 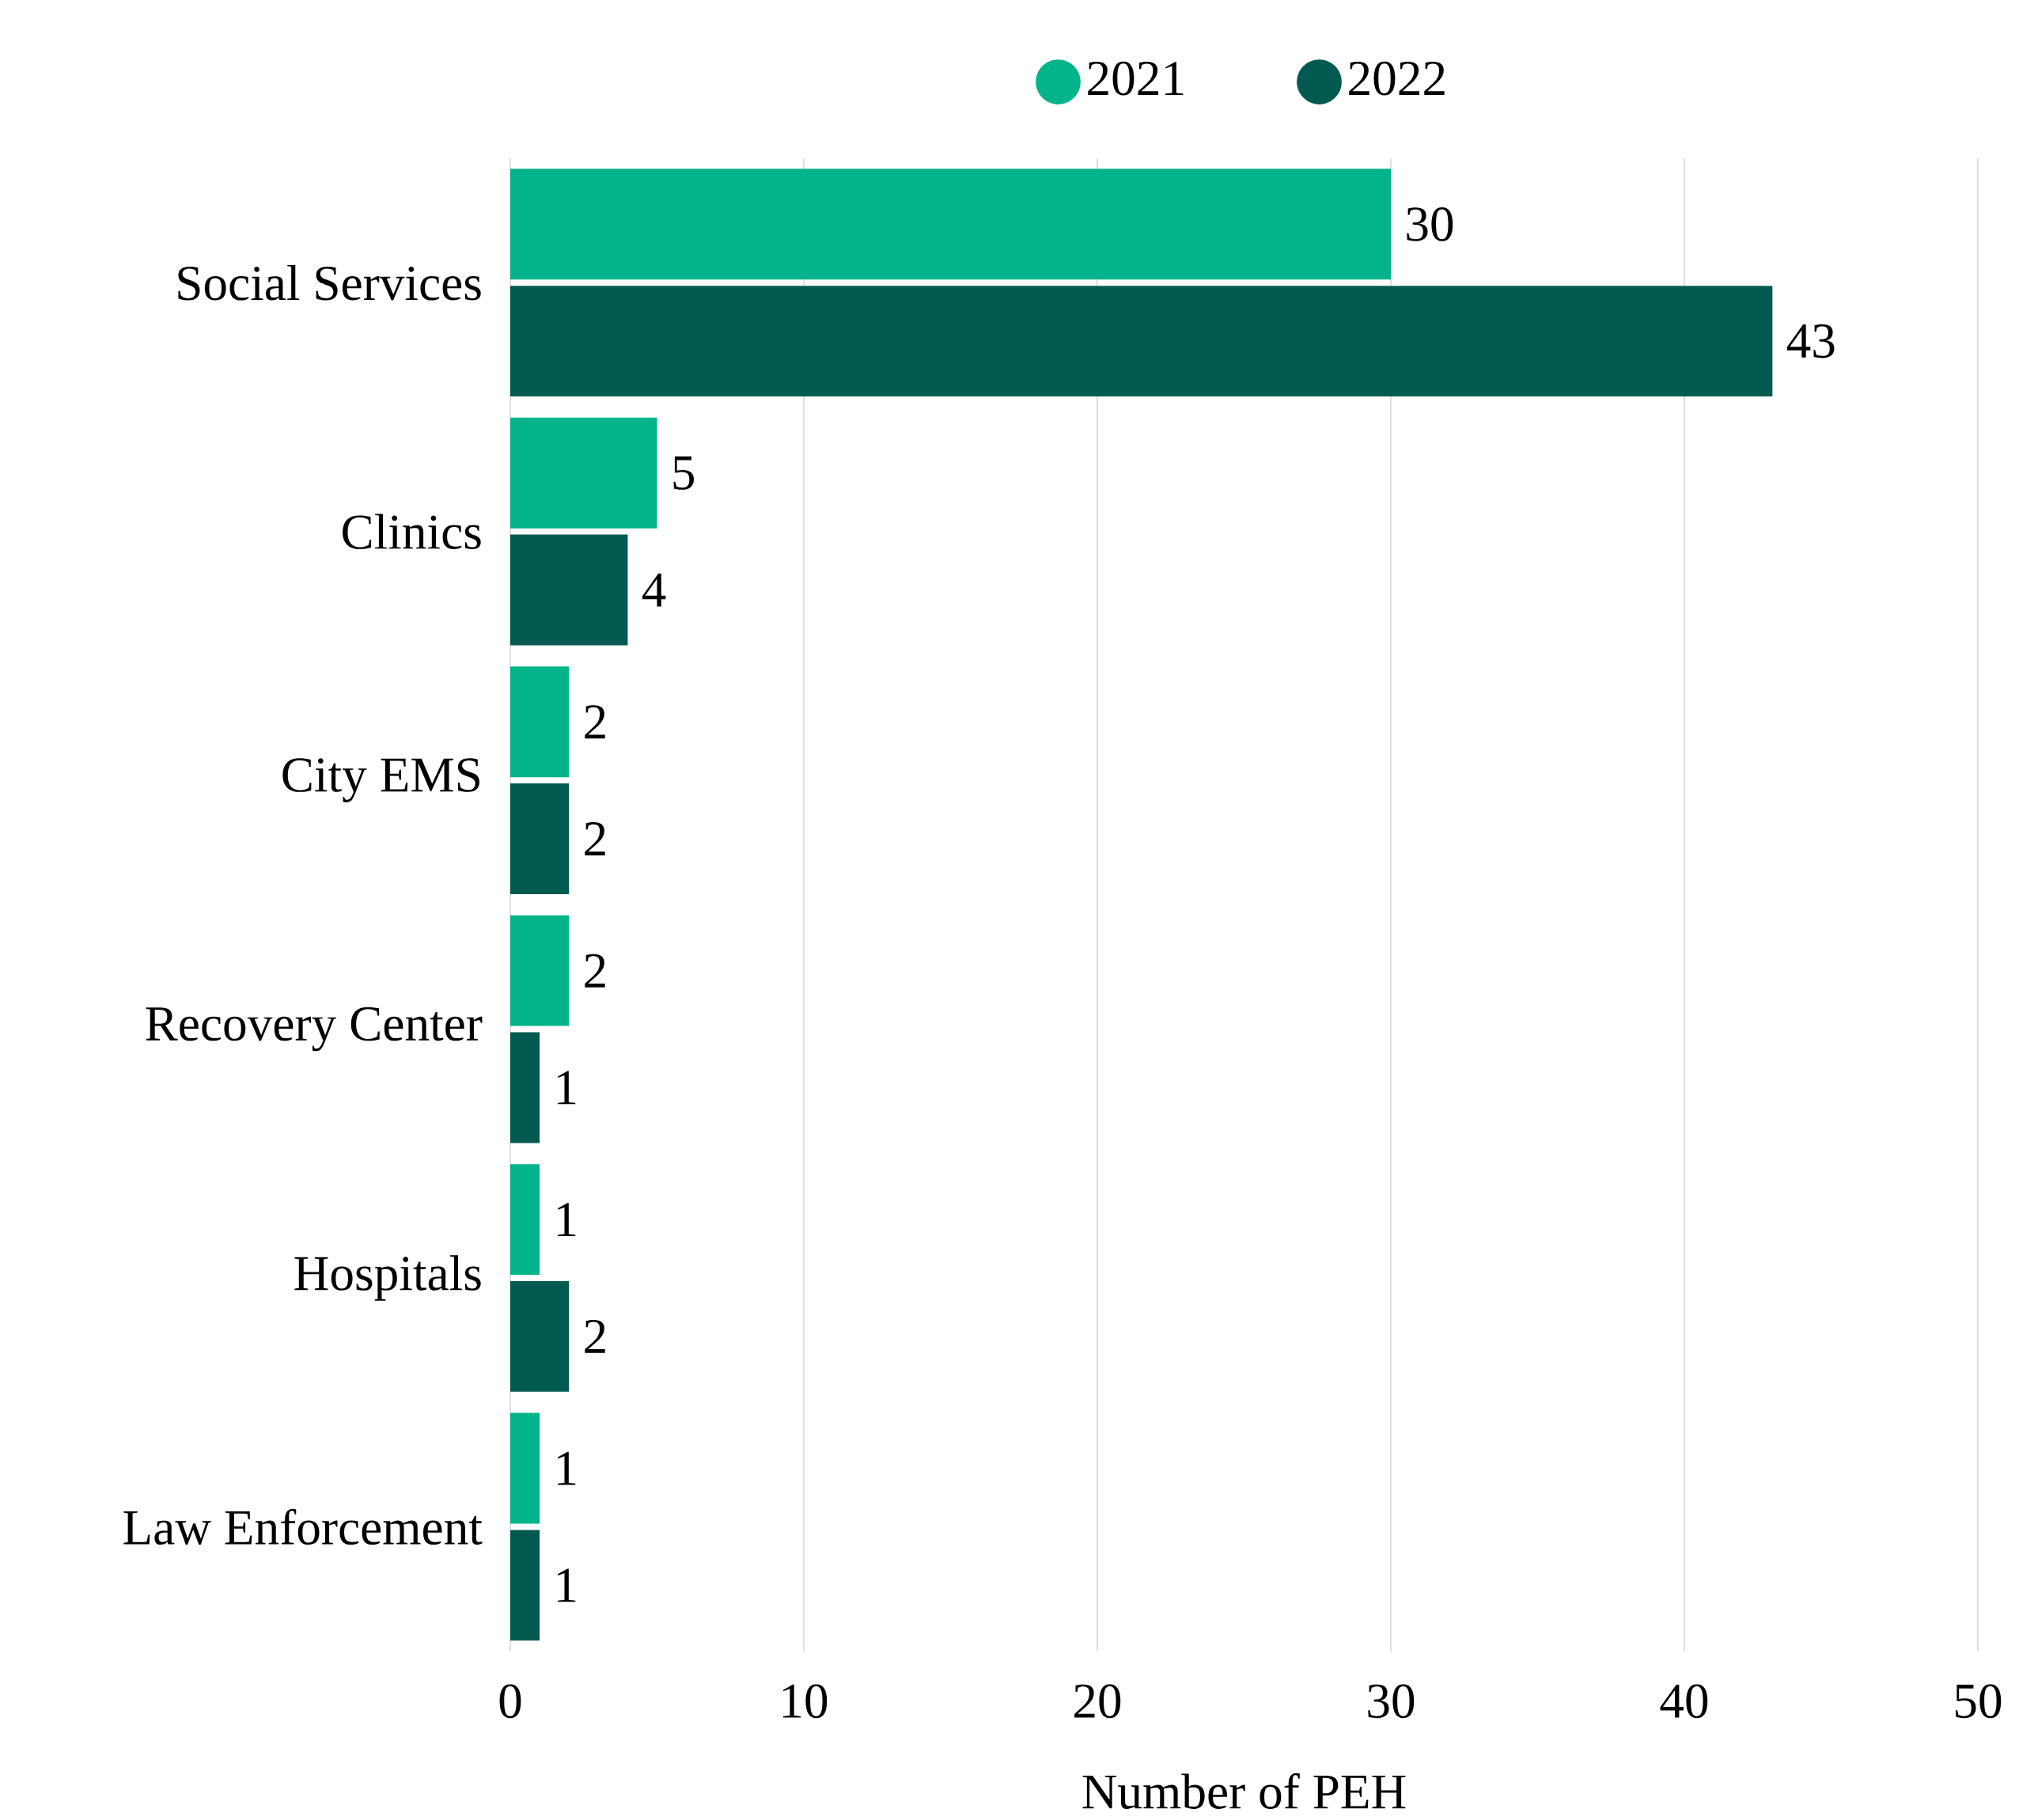 What do you see at coordinates (1244, 1791) in the screenshot?
I see `x-axis-title: Number of PEH` at bounding box center [1244, 1791].